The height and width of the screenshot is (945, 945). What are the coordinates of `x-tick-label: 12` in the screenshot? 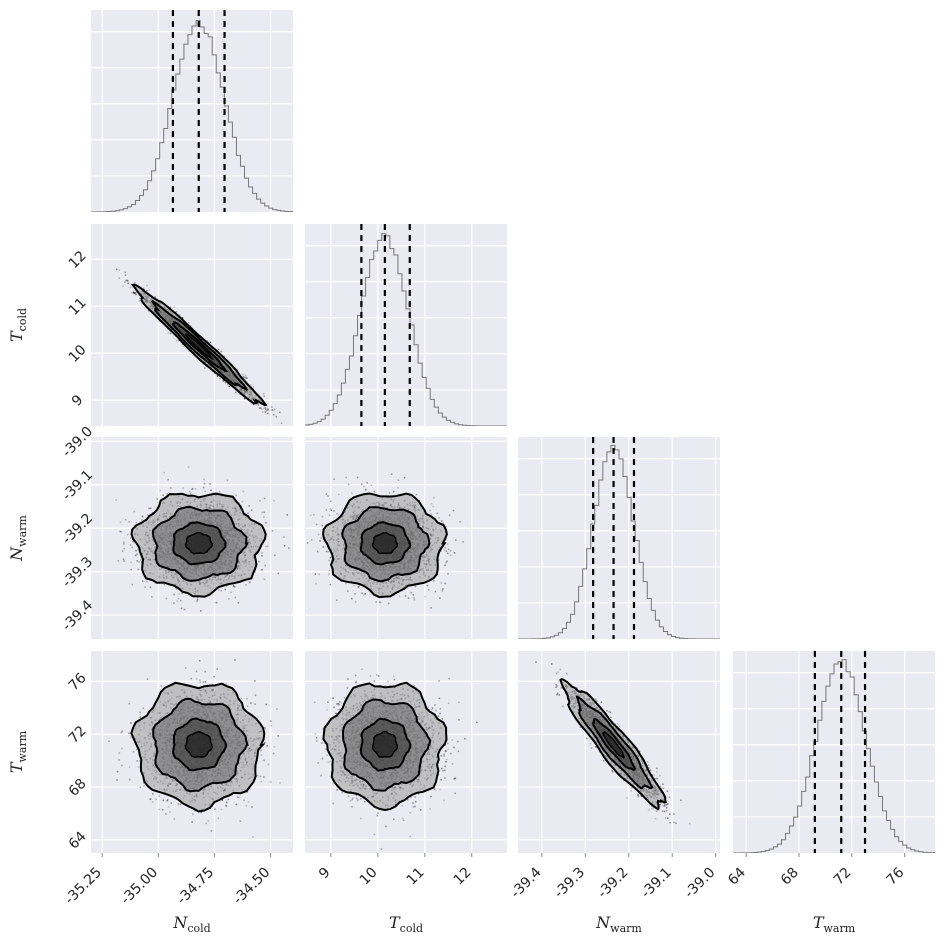 It's located at (463, 877).